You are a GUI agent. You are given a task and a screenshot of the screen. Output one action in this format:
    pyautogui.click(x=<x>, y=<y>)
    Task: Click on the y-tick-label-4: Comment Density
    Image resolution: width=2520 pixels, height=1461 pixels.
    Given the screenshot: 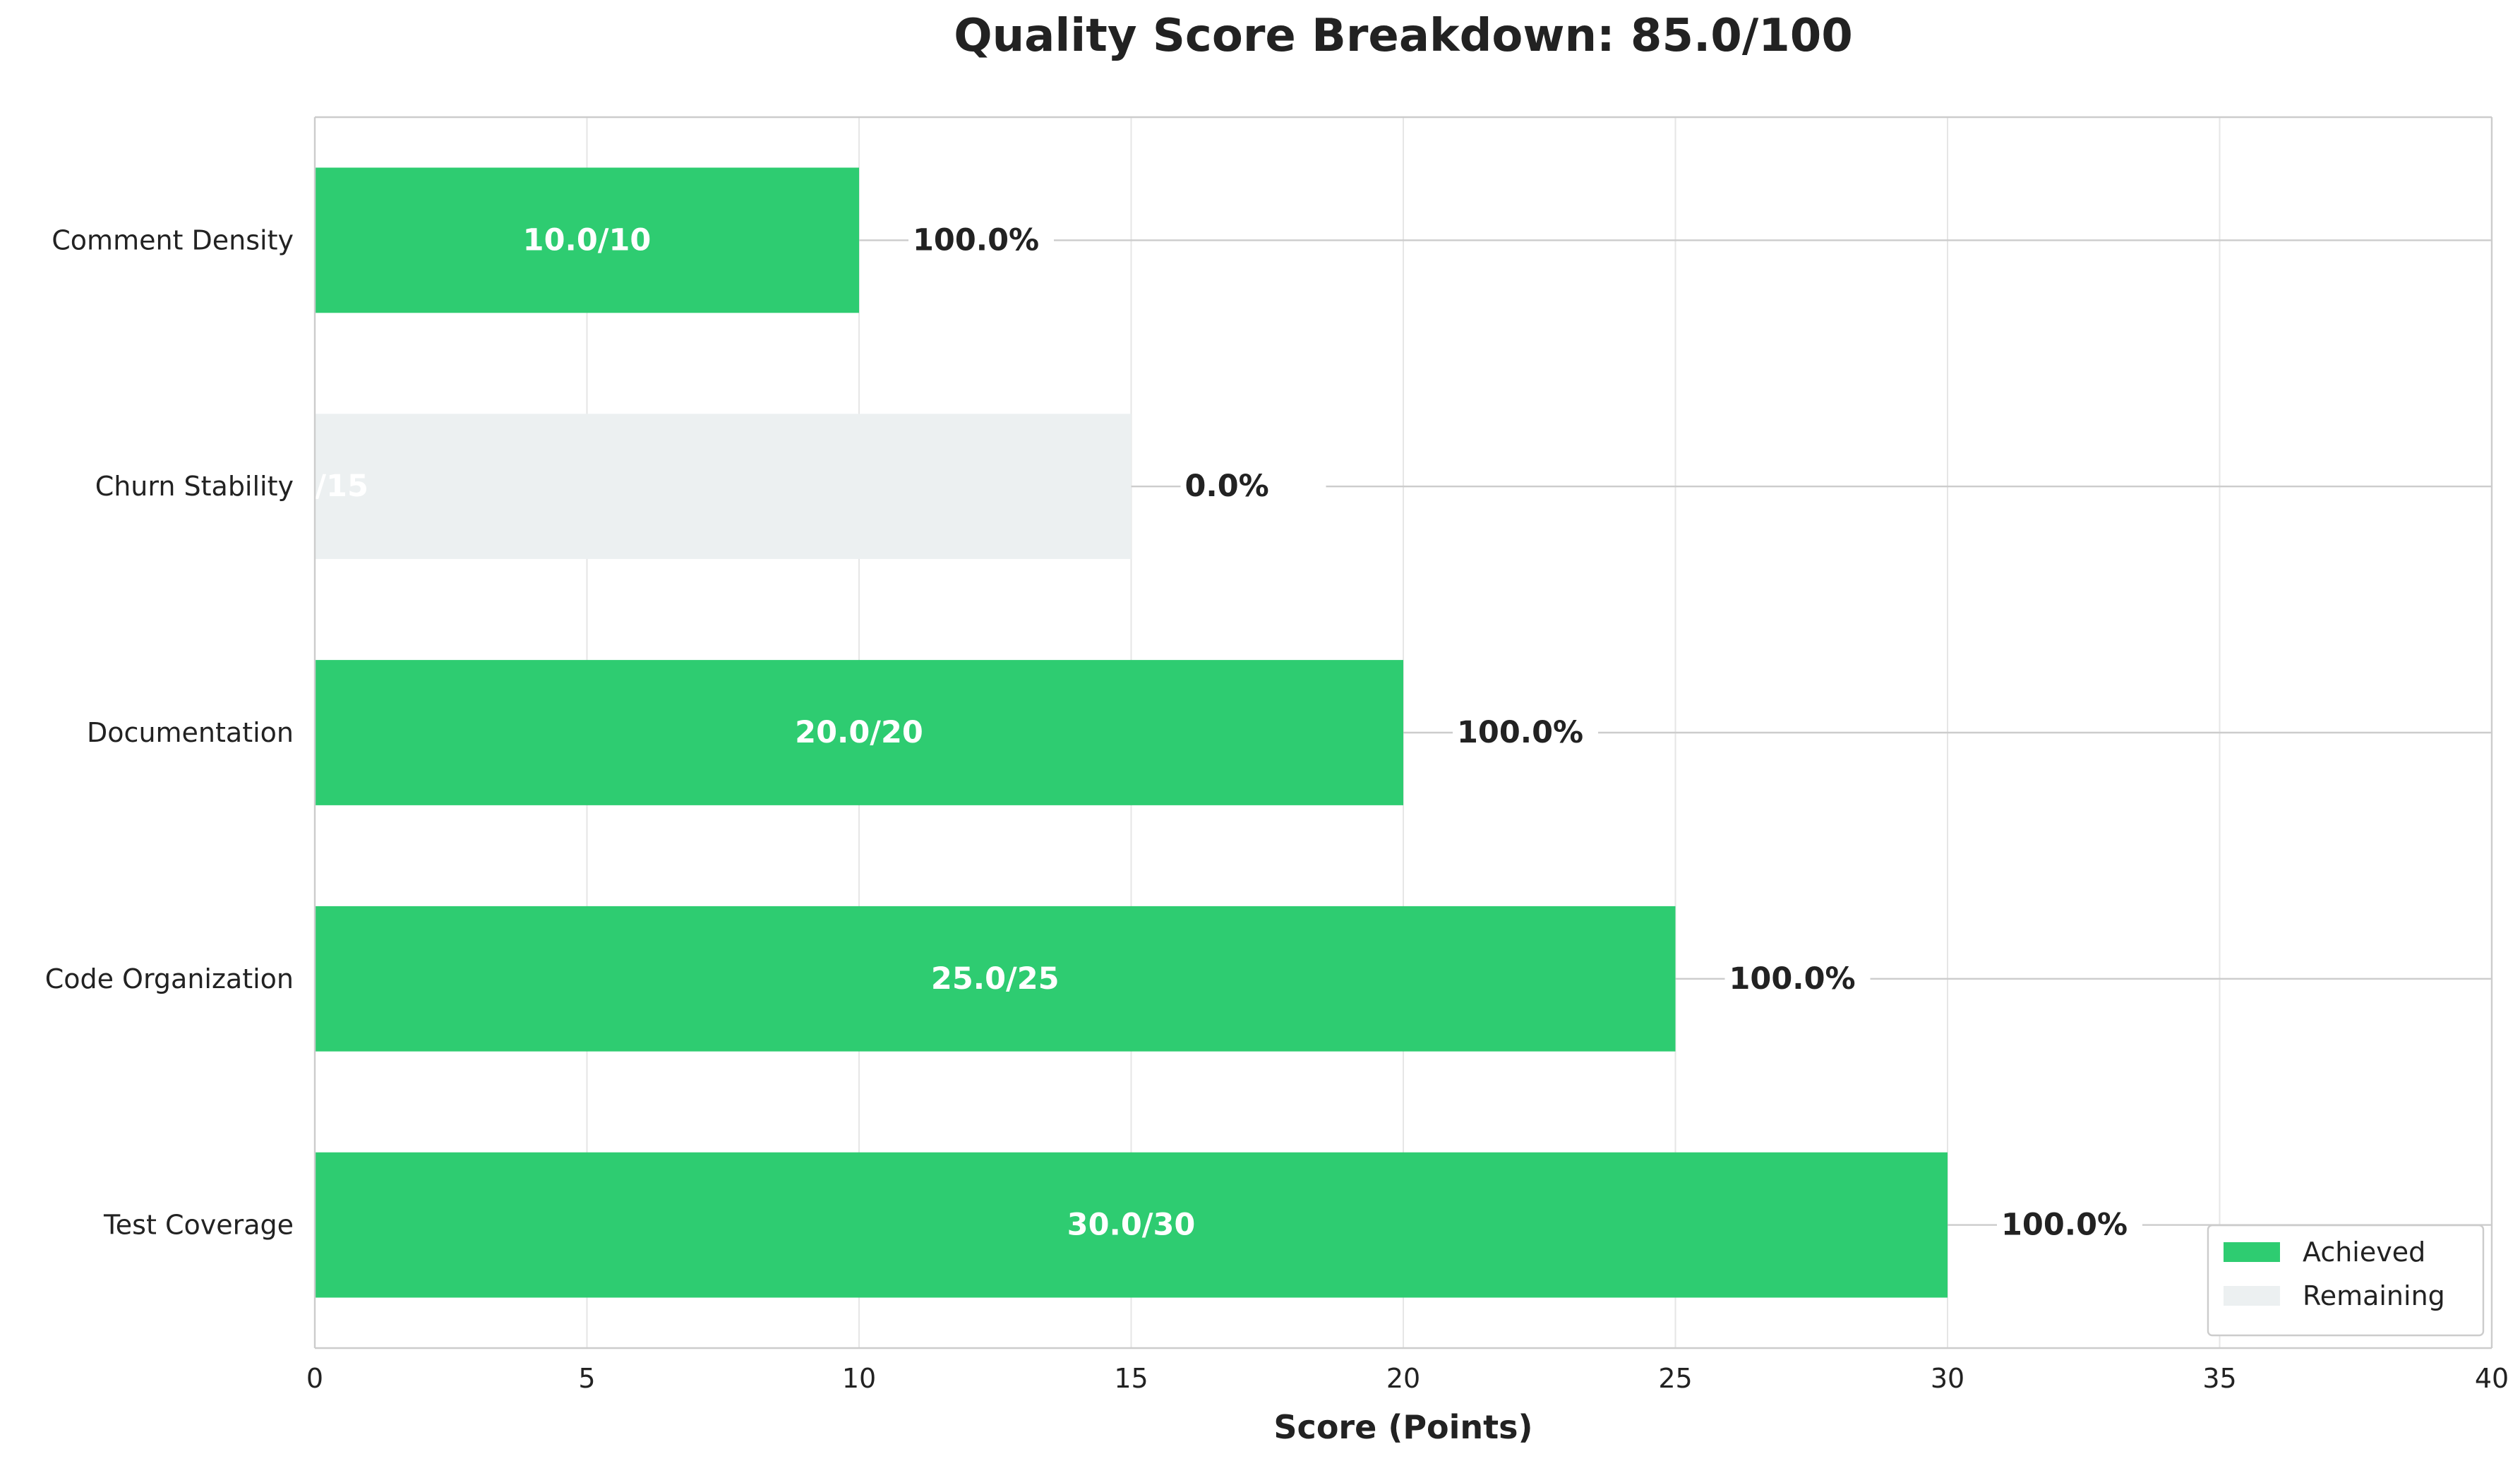 What is the action you would take?
    pyautogui.click(x=173, y=239)
    